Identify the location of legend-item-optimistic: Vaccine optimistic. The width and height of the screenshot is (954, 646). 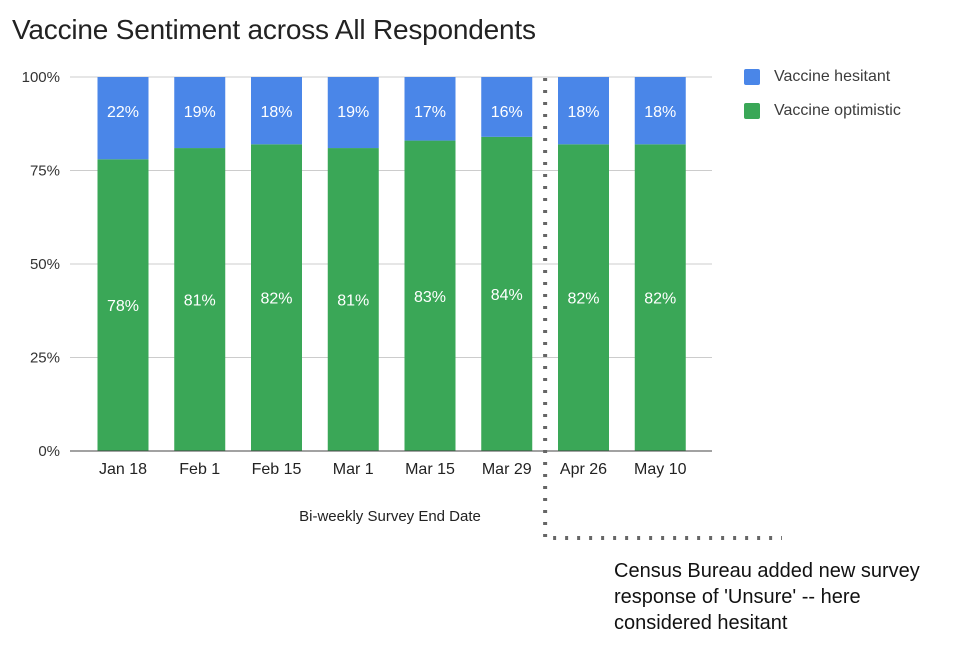
(822, 111).